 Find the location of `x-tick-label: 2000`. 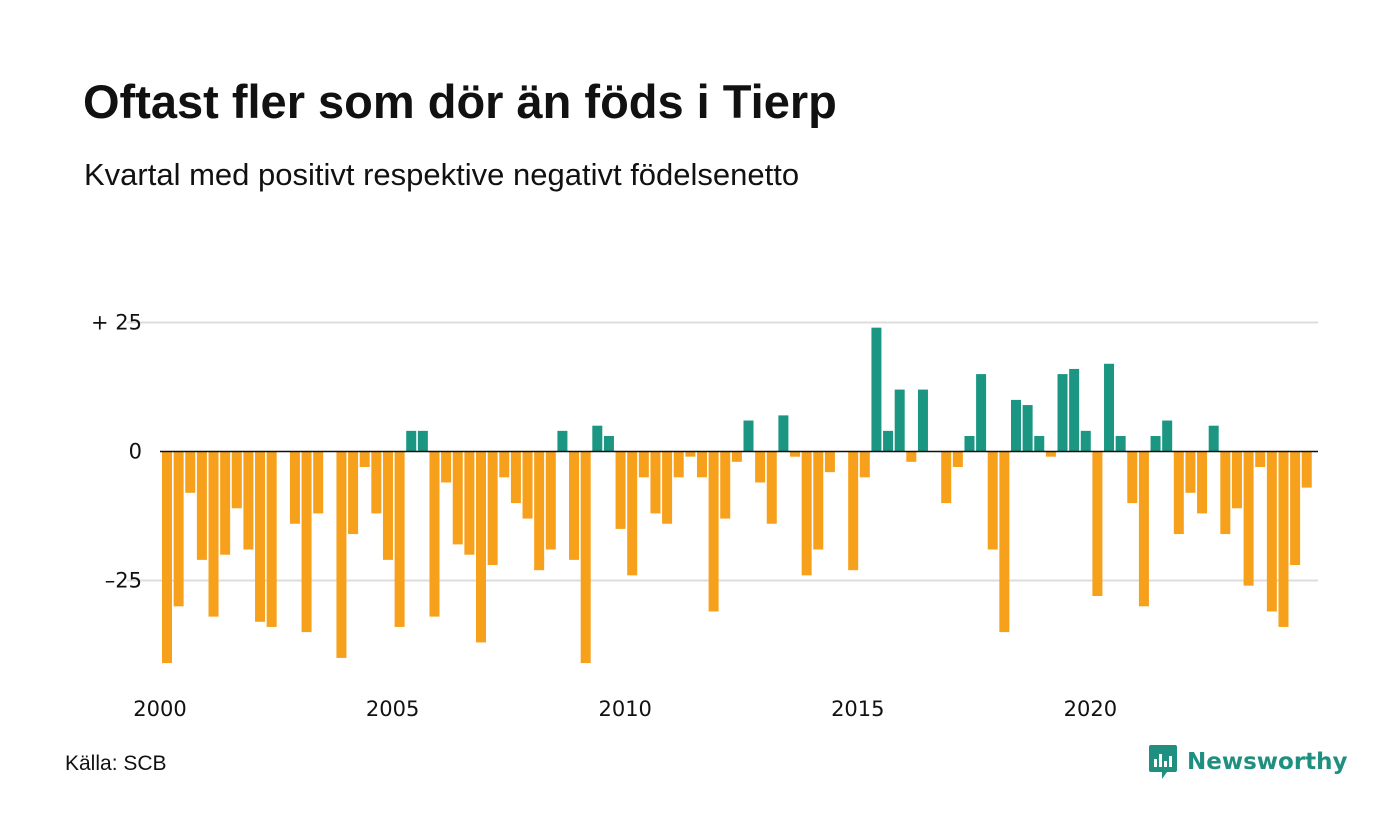

x-tick-label: 2000 is located at coordinates (159, 709).